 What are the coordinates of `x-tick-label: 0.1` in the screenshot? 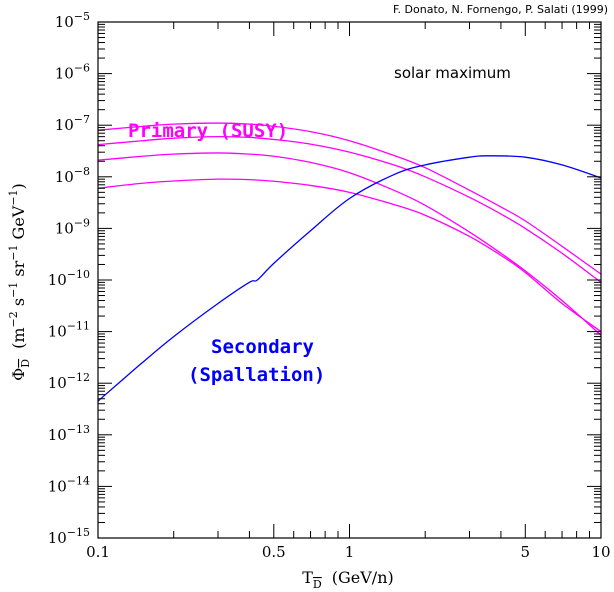 It's located at (98, 552).